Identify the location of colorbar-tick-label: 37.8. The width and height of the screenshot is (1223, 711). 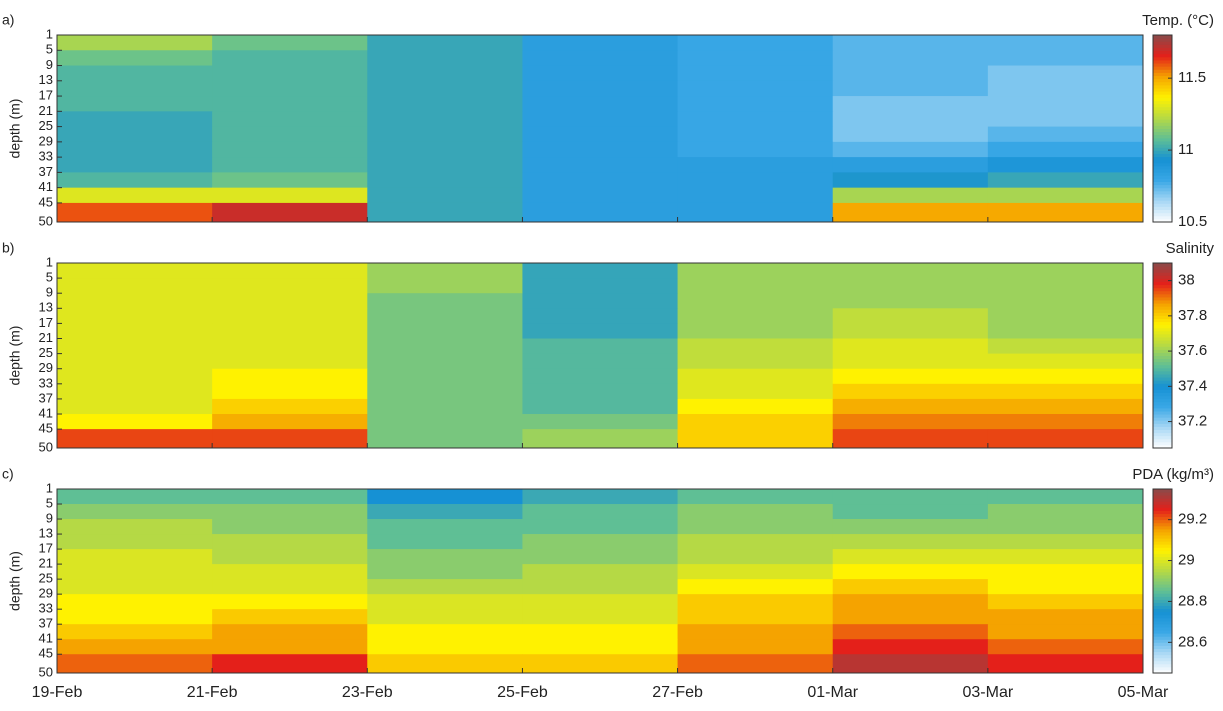
(1192, 315).